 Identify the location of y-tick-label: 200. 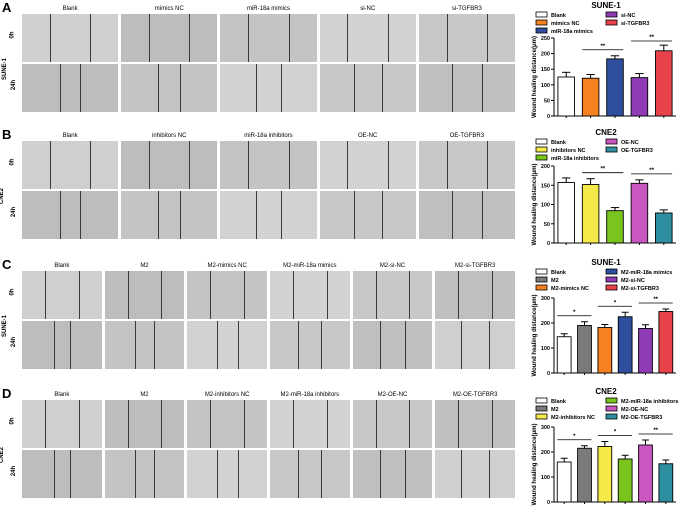
(545, 324).